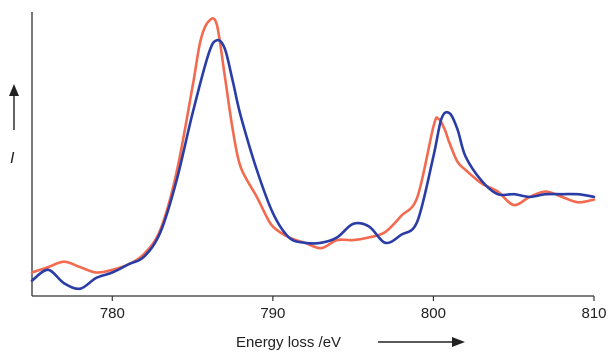  What do you see at coordinates (112, 313) in the screenshot?
I see `x-tick-label: 780` at bounding box center [112, 313].